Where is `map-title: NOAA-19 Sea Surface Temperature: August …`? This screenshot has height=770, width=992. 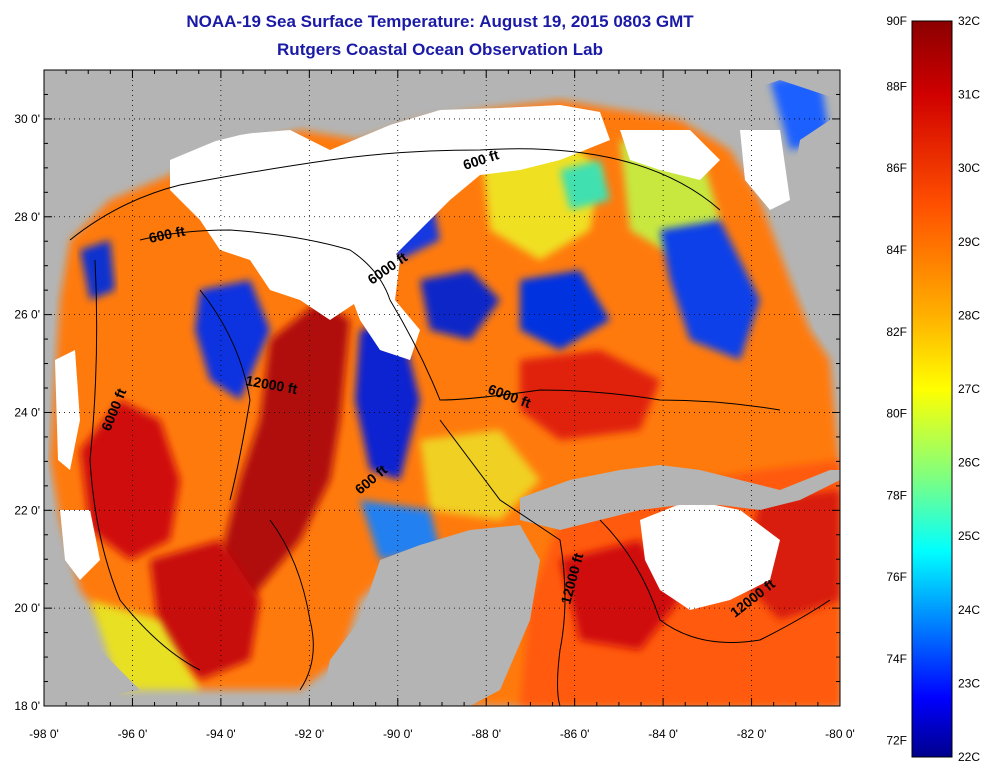 map-title: NOAA-19 Sea Surface Temperature: August … is located at coordinates (440, 21).